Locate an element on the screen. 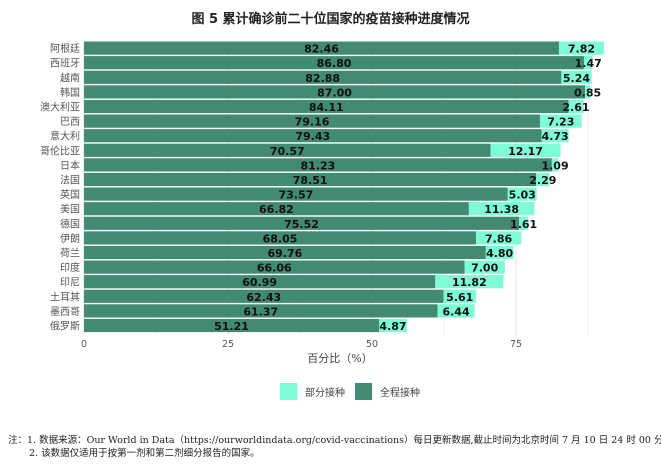 This screenshot has height=467, width=661. data-label-full: 86.80 is located at coordinates (334, 63).